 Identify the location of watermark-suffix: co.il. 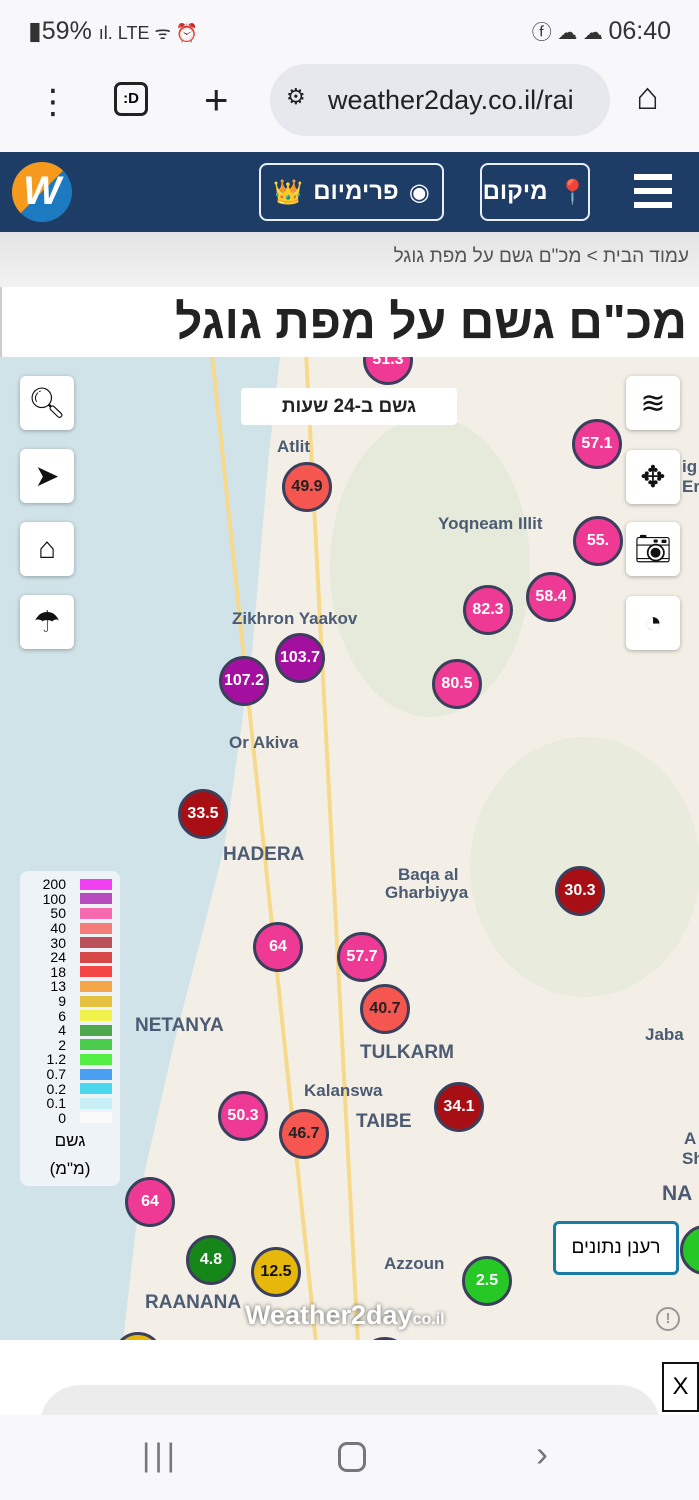
(428, 1319).